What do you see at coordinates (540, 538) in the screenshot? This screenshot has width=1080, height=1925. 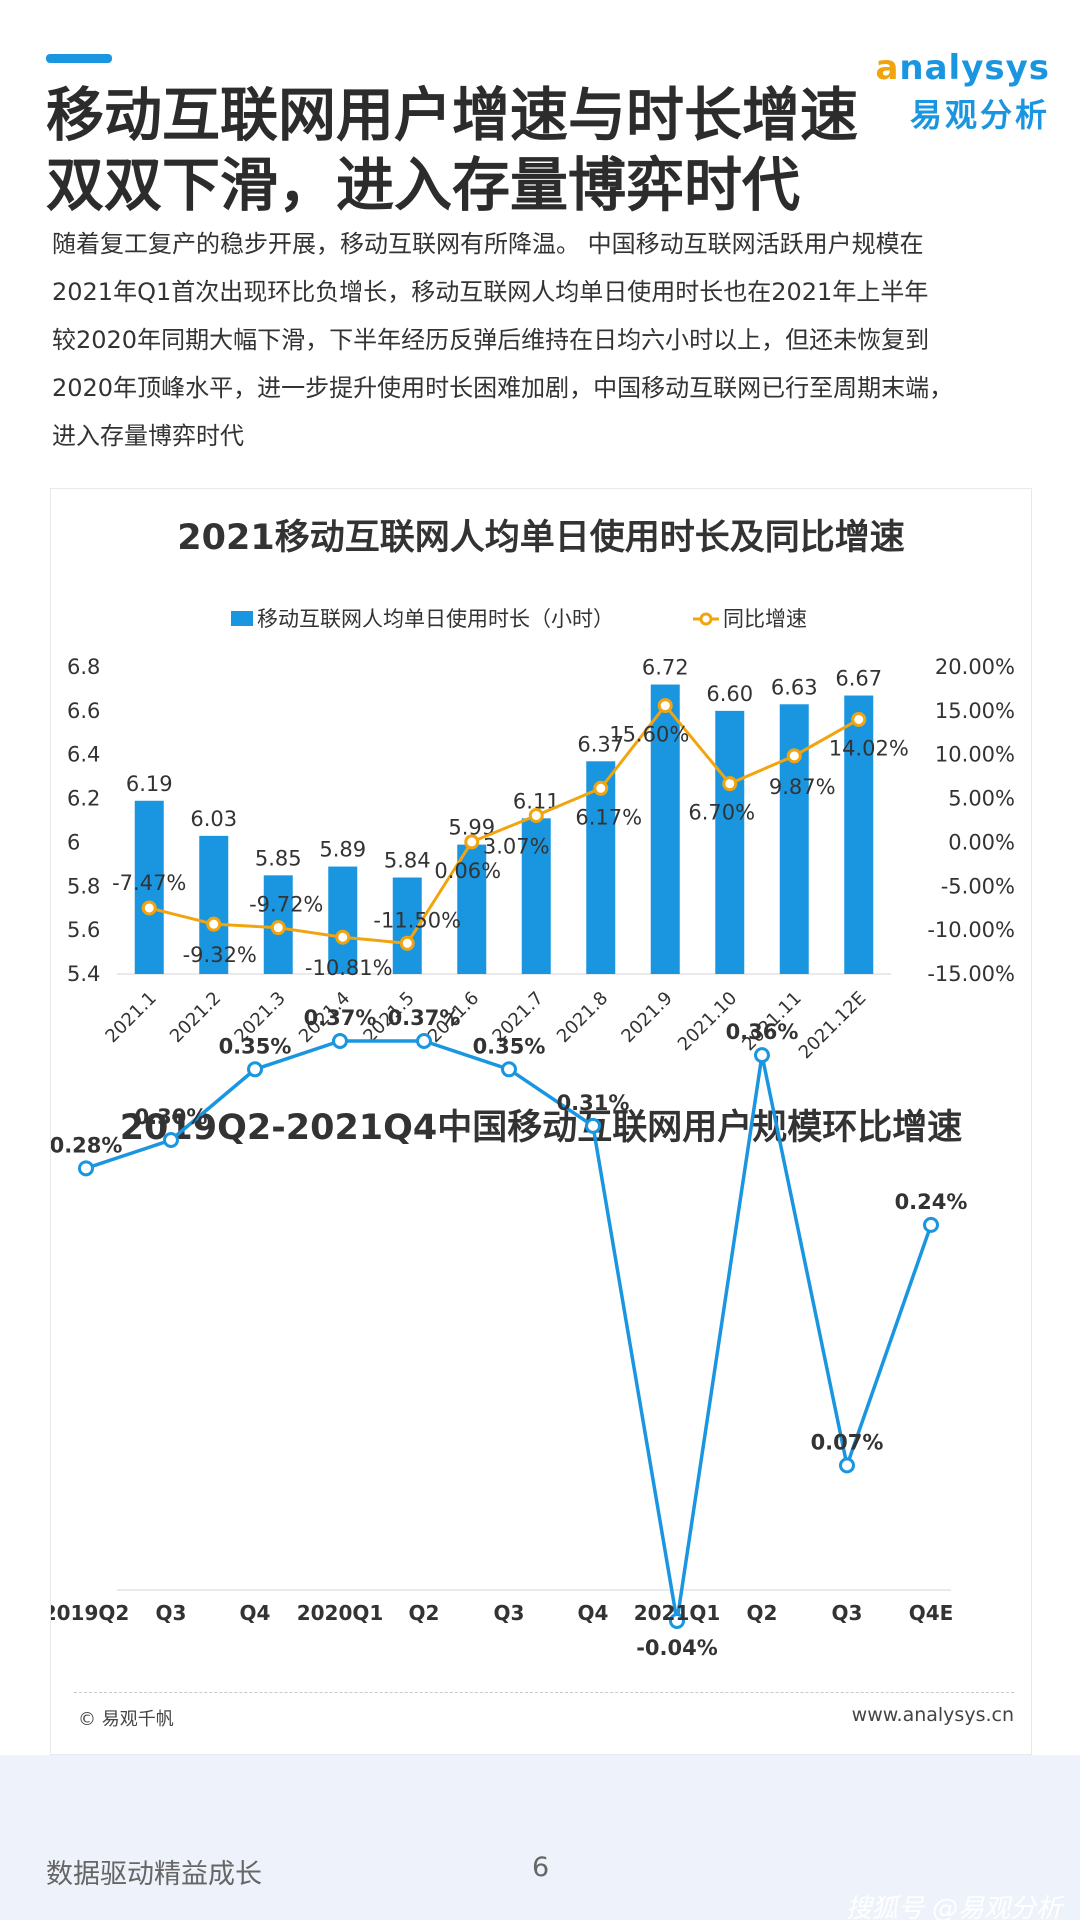 I see `chart1-title: 2021移动互联网人均单日使用时长及同比增速` at bounding box center [540, 538].